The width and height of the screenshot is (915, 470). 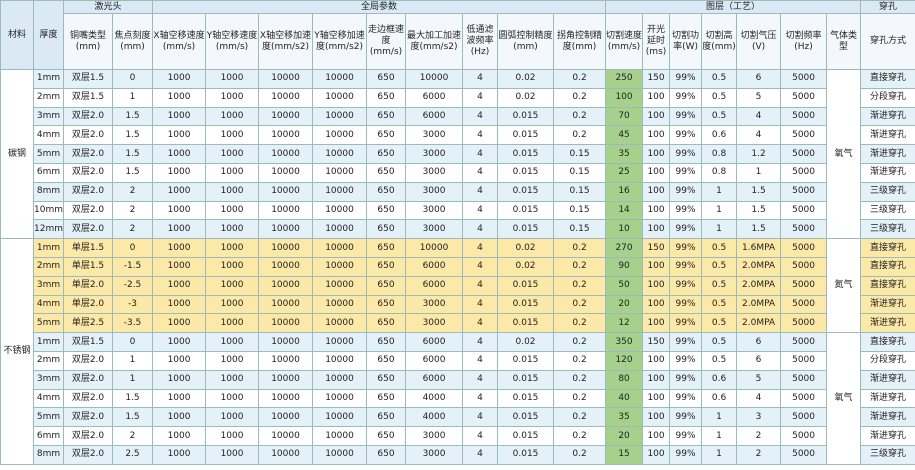 What do you see at coordinates (88, 79) in the screenshot?
I see `cell: 双层1.5` at bounding box center [88, 79].